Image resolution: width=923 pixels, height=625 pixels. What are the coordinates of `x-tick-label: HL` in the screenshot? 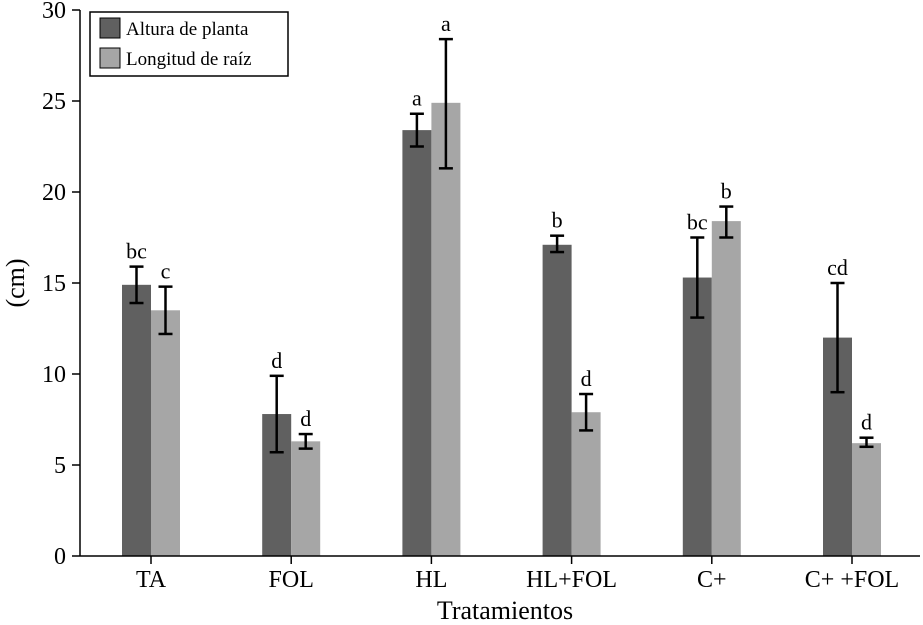 It's located at (431, 580).